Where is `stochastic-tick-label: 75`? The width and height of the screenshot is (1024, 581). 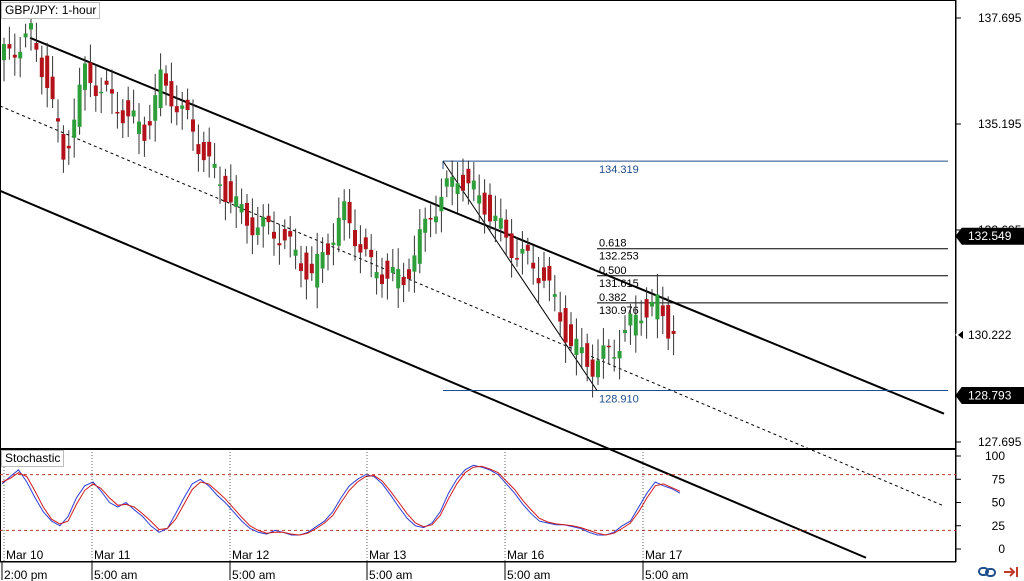
stochastic-tick-label: 75 is located at coordinates (999, 479).